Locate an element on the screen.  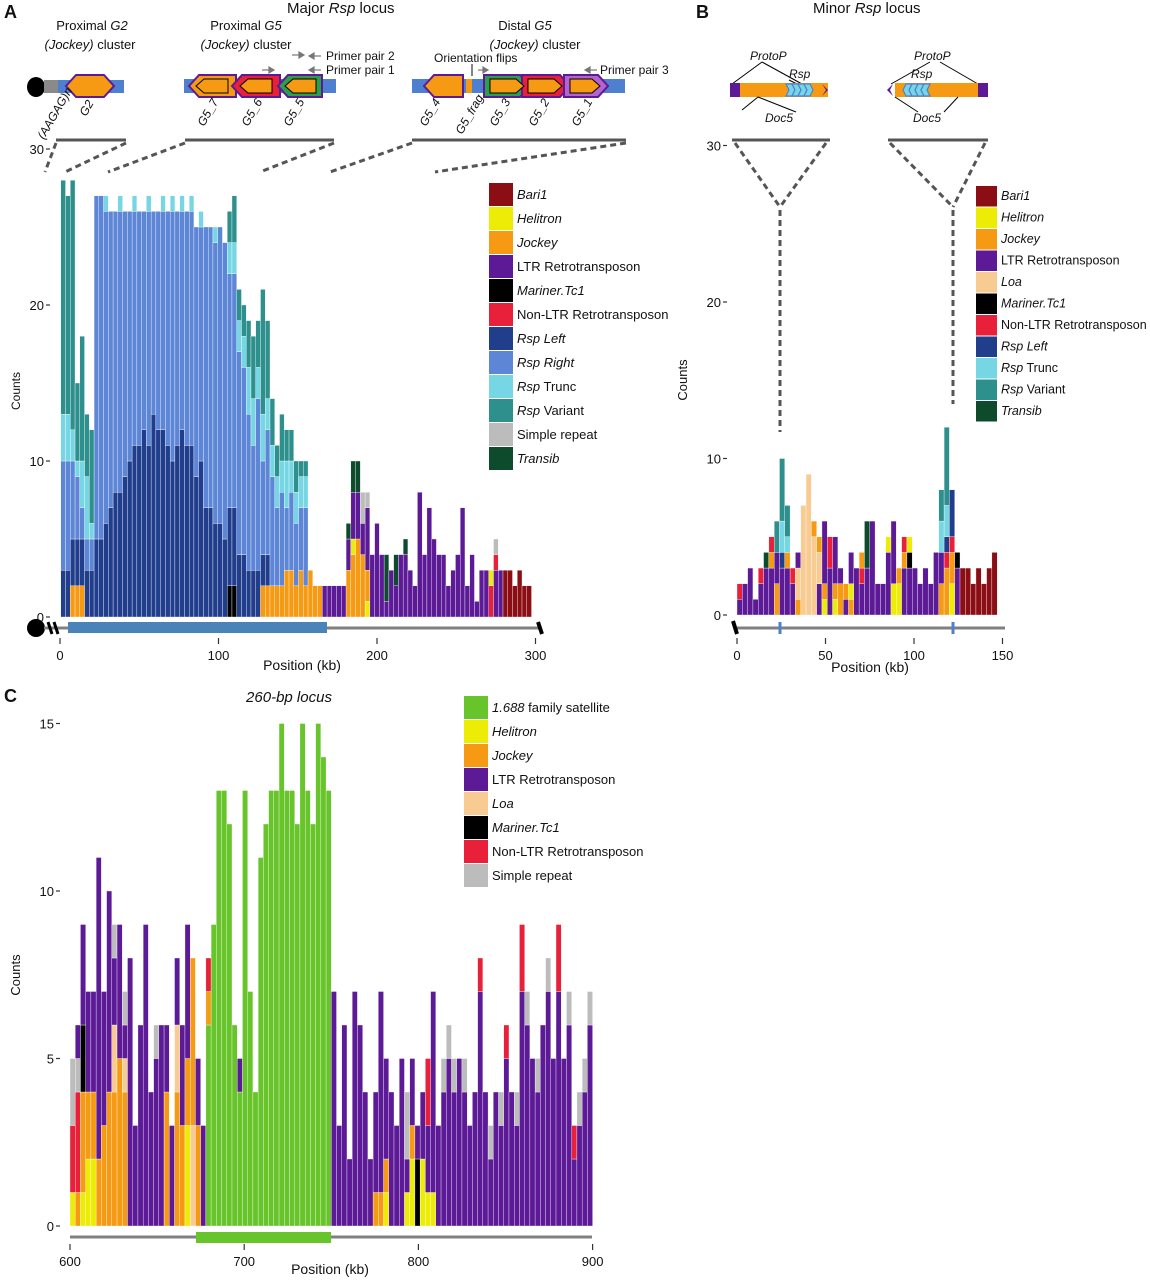
minor-insert-right: ProtoP Rsp Doc5 is located at coordinates (937, 87).